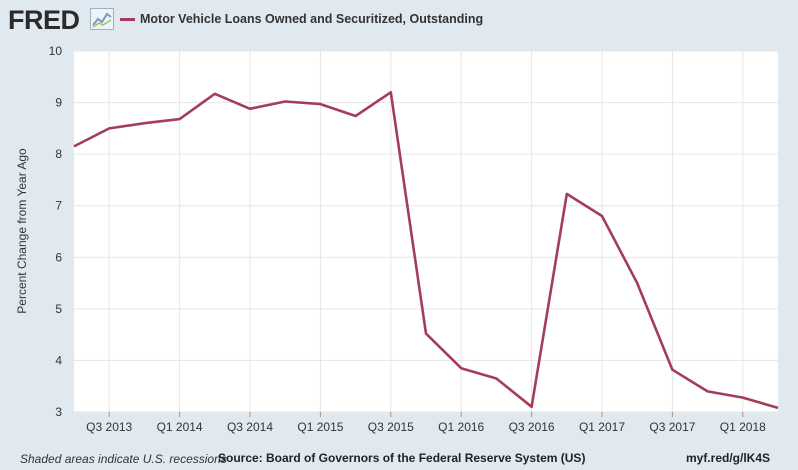 This screenshot has height=470, width=798. I want to click on fred-logo: FRED, so click(44, 20).